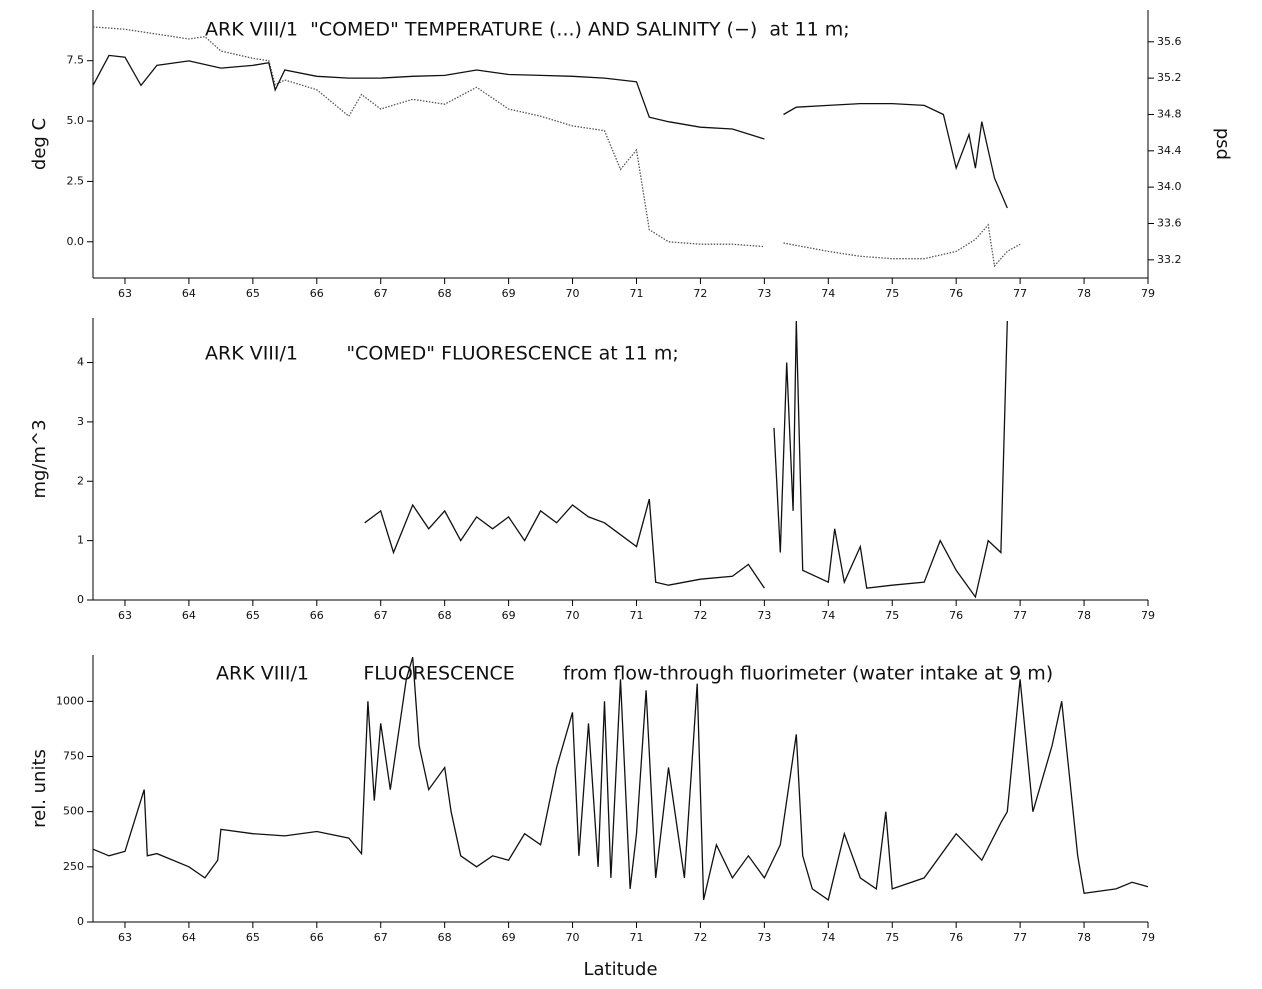 The height and width of the screenshot is (989, 1262). Describe the element at coordinates (1169, 150) in the screenshot. I see `y2-tick-label: 34.4` at that location.